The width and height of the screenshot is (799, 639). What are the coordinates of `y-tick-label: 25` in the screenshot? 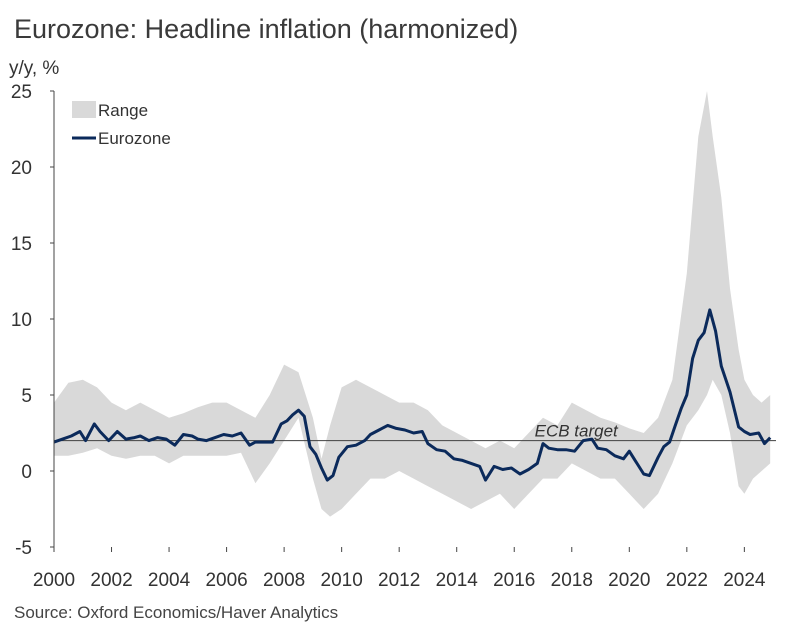 It's located at (21, 92).